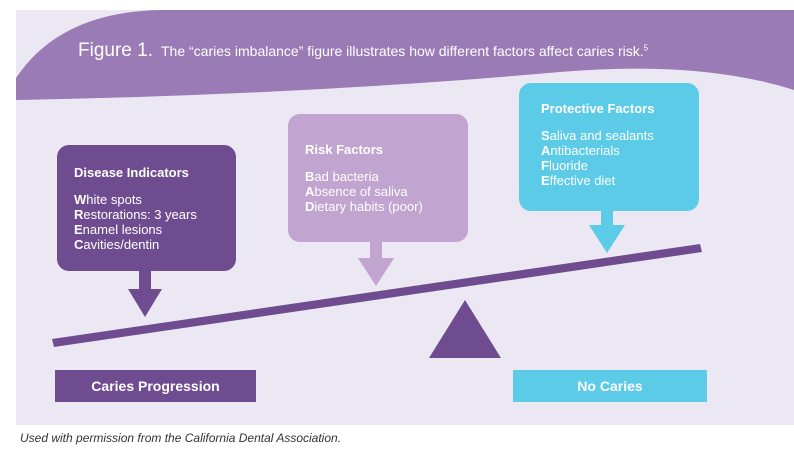 The height and width of the screenshot is (458, 794). Describe the element at coordinates (344, 149) in the screenshot. I see `risk-factors-title: Risk Factors` at that location.